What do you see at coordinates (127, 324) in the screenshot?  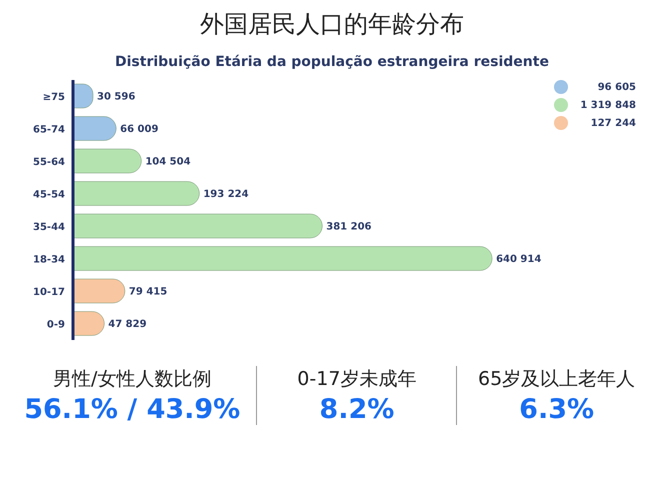 I see `data-label: 47 829` at bounding box center [127, 324].